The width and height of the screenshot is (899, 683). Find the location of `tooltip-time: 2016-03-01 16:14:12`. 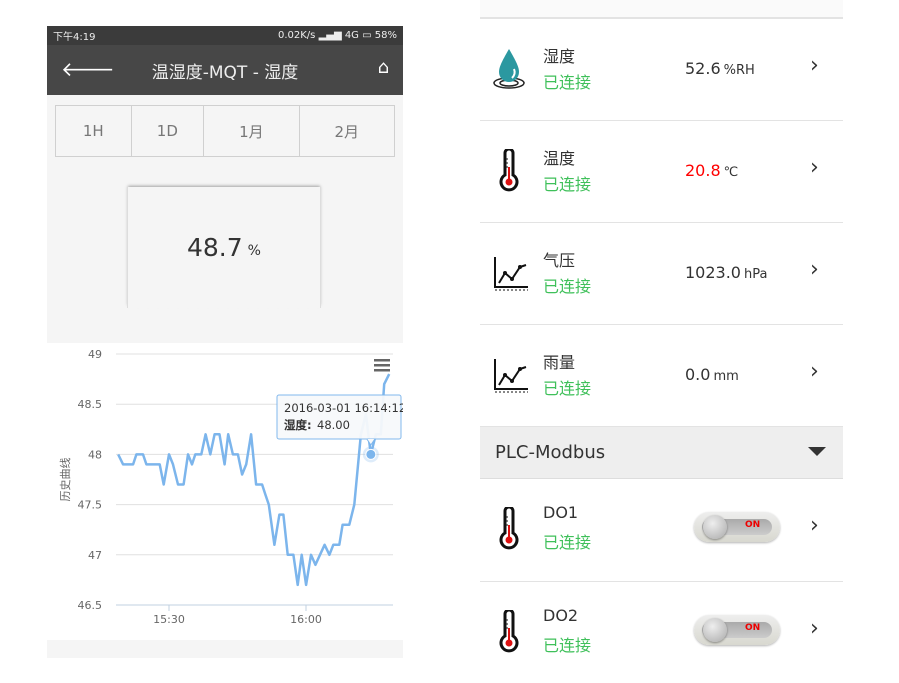

tooltip-time: 2016-03-01 16:14:12 is located at coordinates (343, 408).